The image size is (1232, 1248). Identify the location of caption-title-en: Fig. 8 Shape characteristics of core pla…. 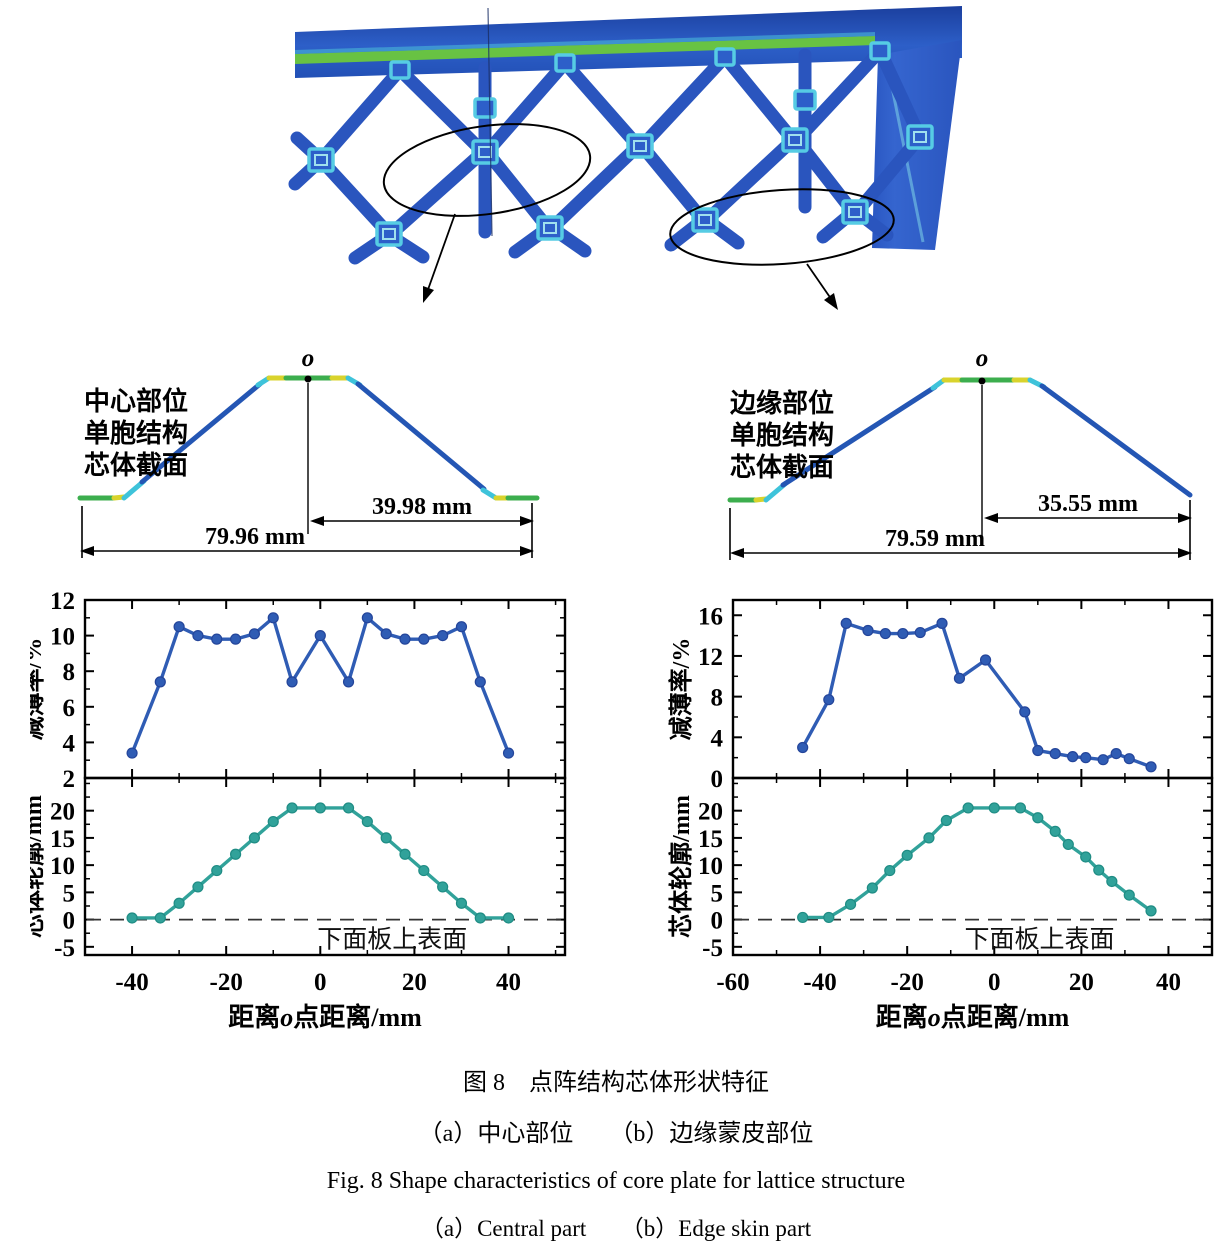
(616, 1181).